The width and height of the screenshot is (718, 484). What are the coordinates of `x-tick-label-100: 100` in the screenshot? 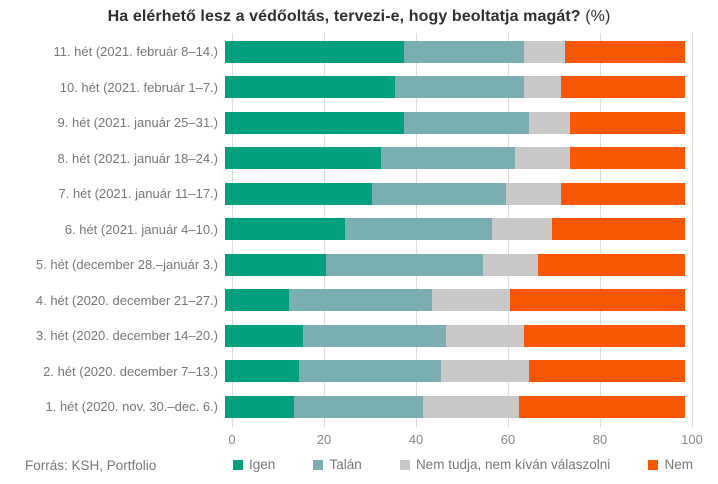 It's located at (692, 439).